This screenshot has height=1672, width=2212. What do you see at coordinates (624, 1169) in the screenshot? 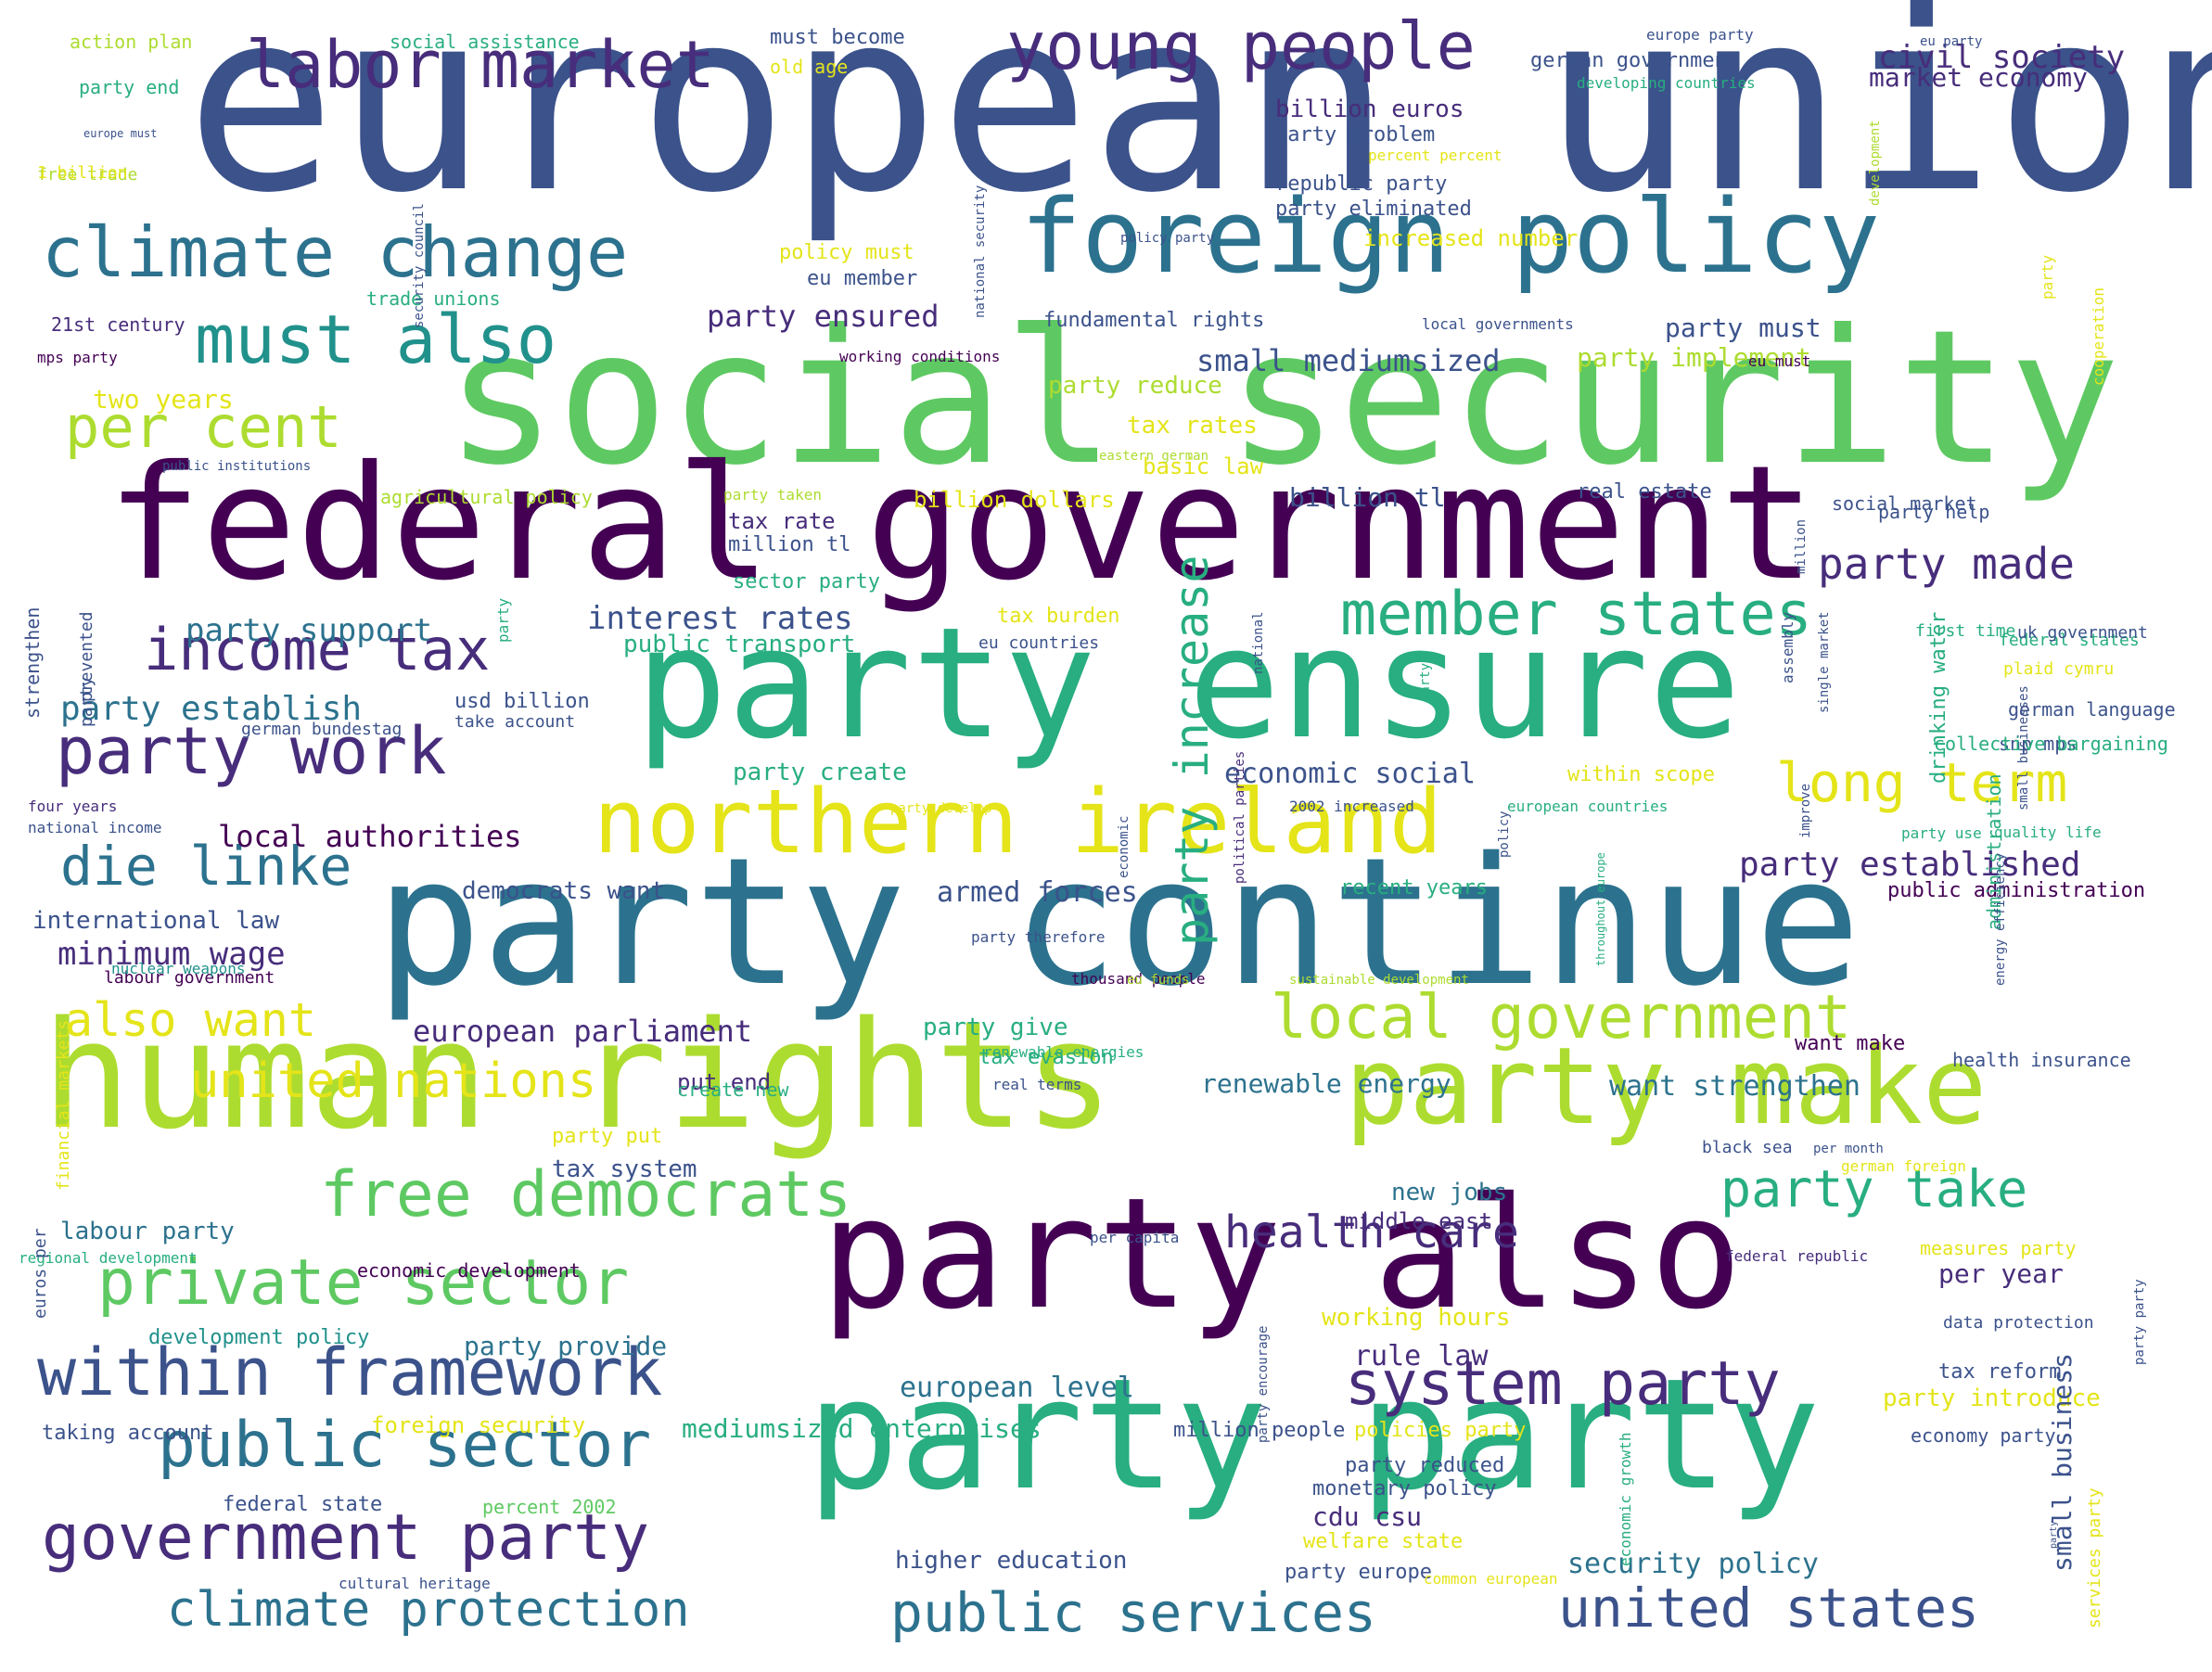
I see `cloud-word: tax system` at bounding box center [624, 1169].